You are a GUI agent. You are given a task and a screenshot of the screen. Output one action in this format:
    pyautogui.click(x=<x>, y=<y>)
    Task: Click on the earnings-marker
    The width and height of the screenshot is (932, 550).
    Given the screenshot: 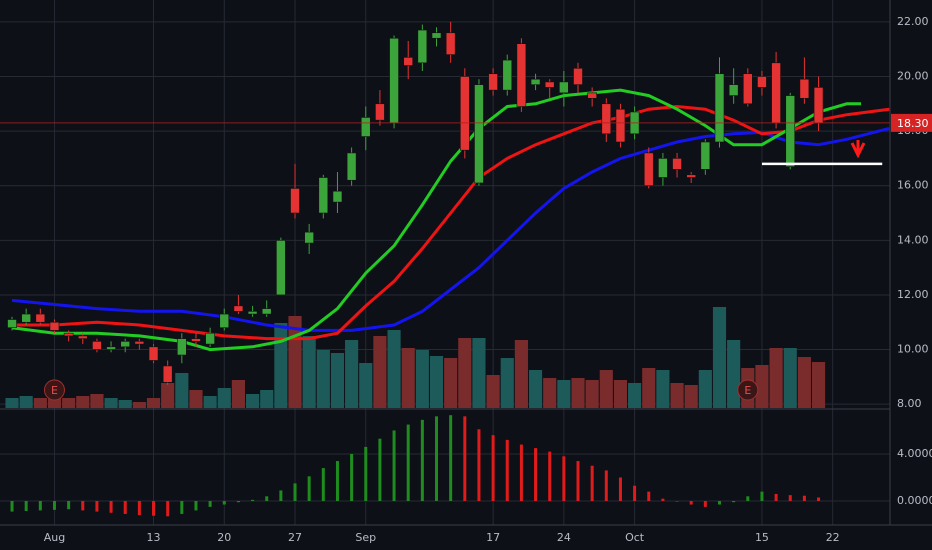 What is the action you would take?
    pyautogui.click(x=54, y=390)
    